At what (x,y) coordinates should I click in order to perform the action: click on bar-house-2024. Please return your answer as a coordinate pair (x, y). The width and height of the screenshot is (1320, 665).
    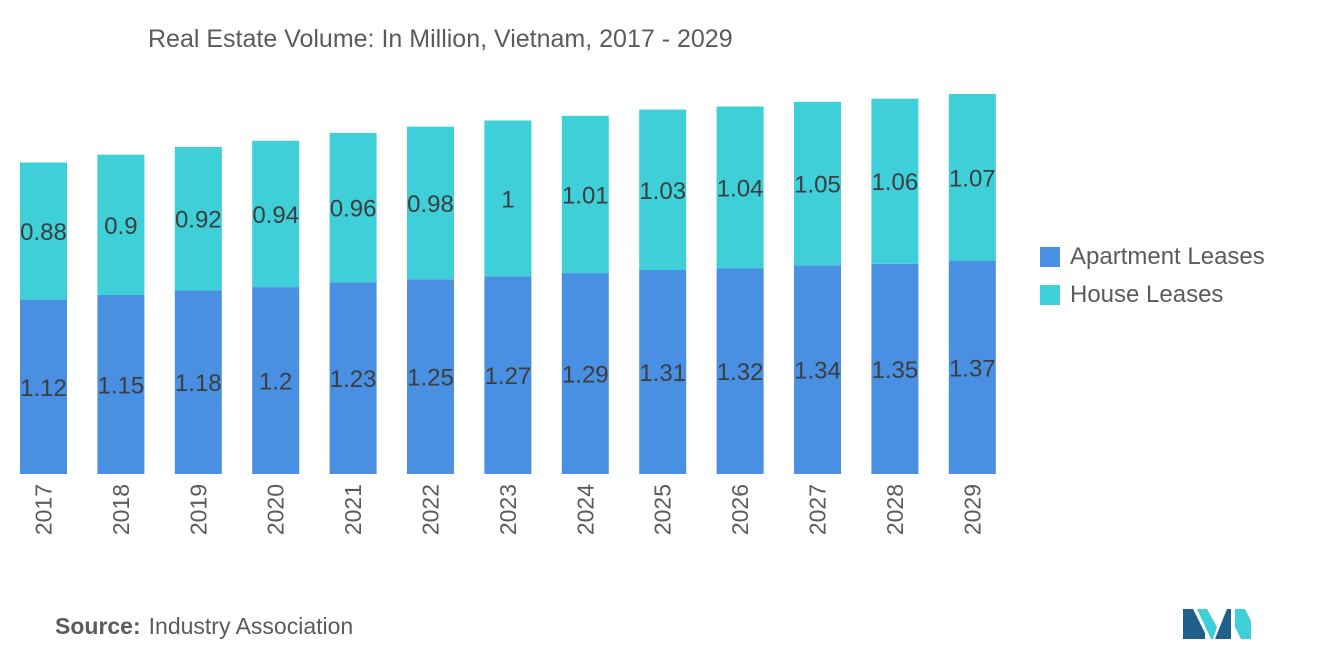
    Looking at the image, I should click on (585, 194).